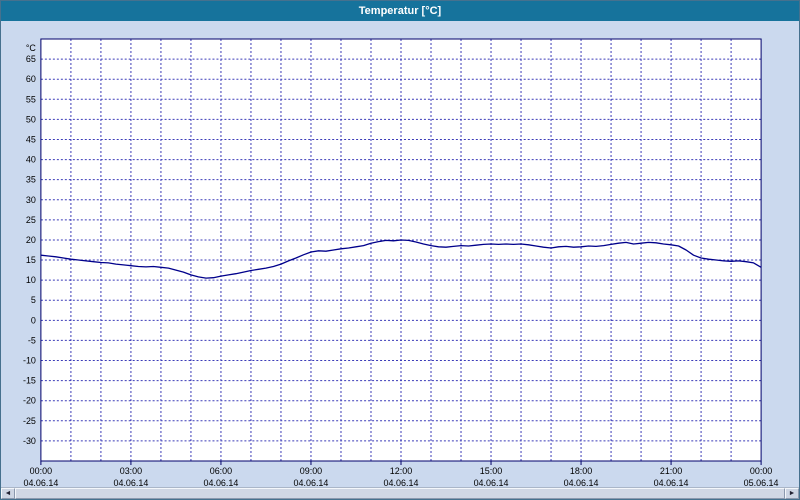 The image size is (800, 500). I want to click on svg-text: -5, so click(32, 340).